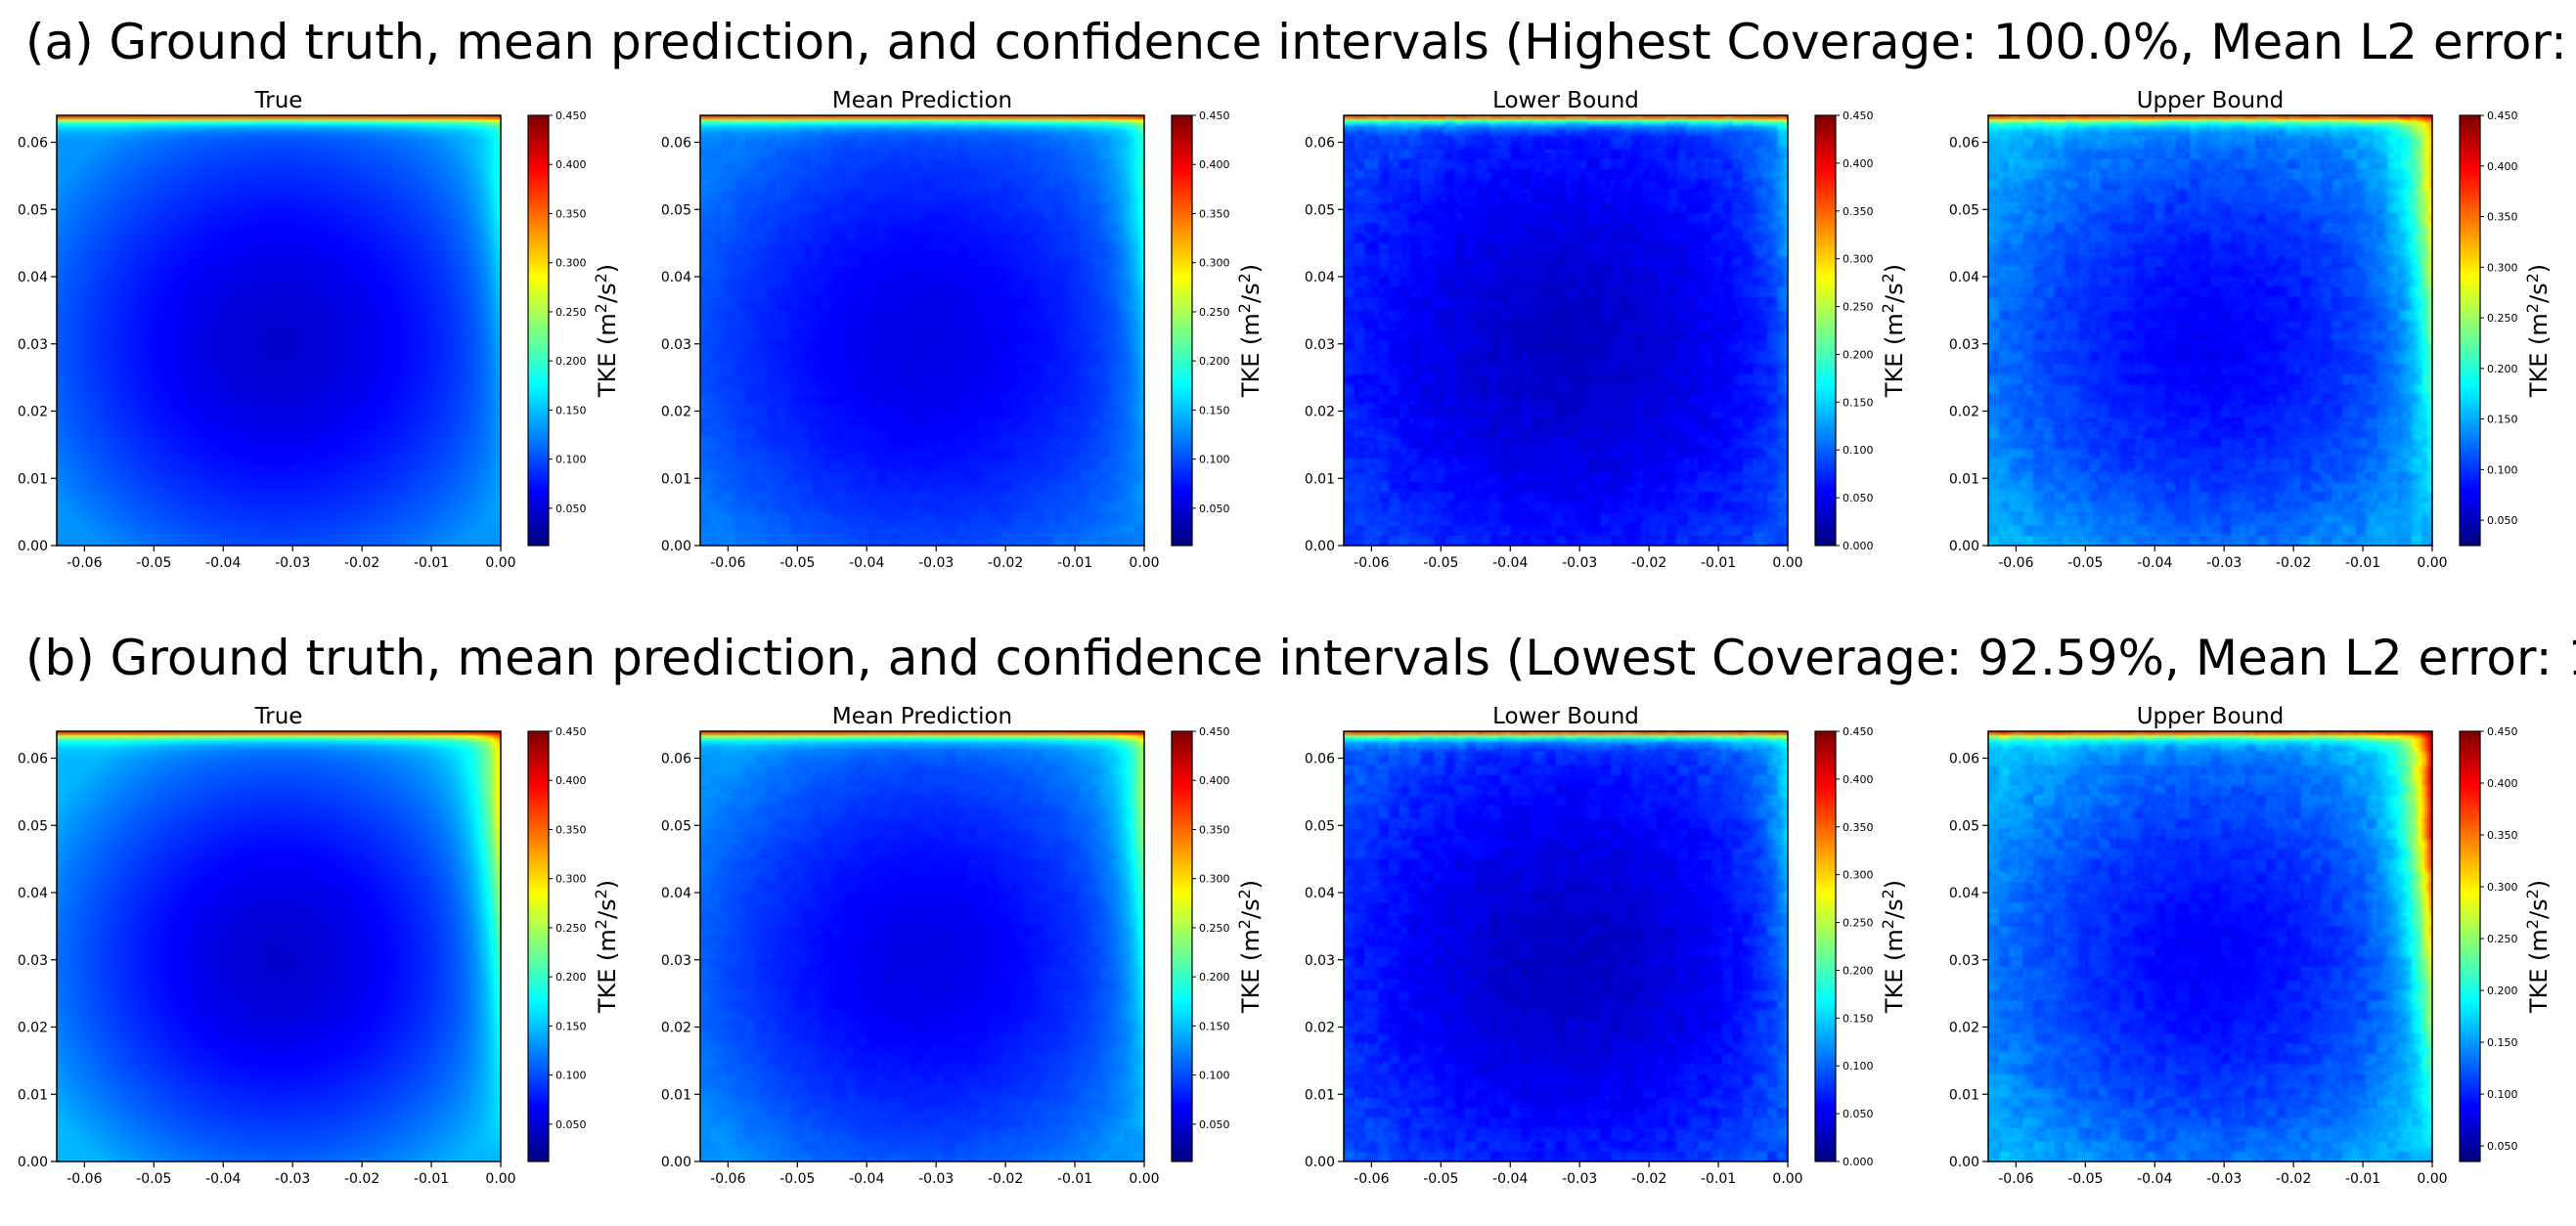  Describe the element at coordinates (922, 101) in the screenshot. I see `panel-title: Mean Prediction` at that location.